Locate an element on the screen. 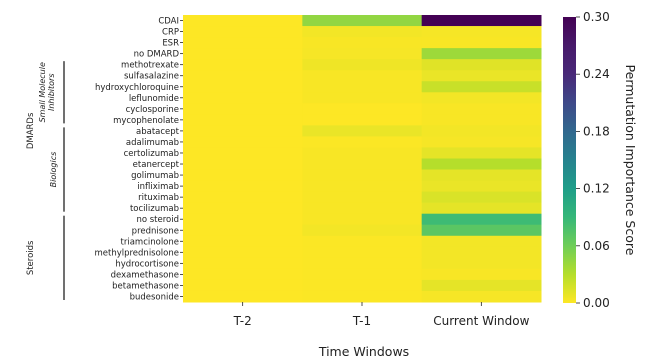 This screenshot has width=647, height=360. x-tick-label: Current Window is located at coordinates (481, 321).